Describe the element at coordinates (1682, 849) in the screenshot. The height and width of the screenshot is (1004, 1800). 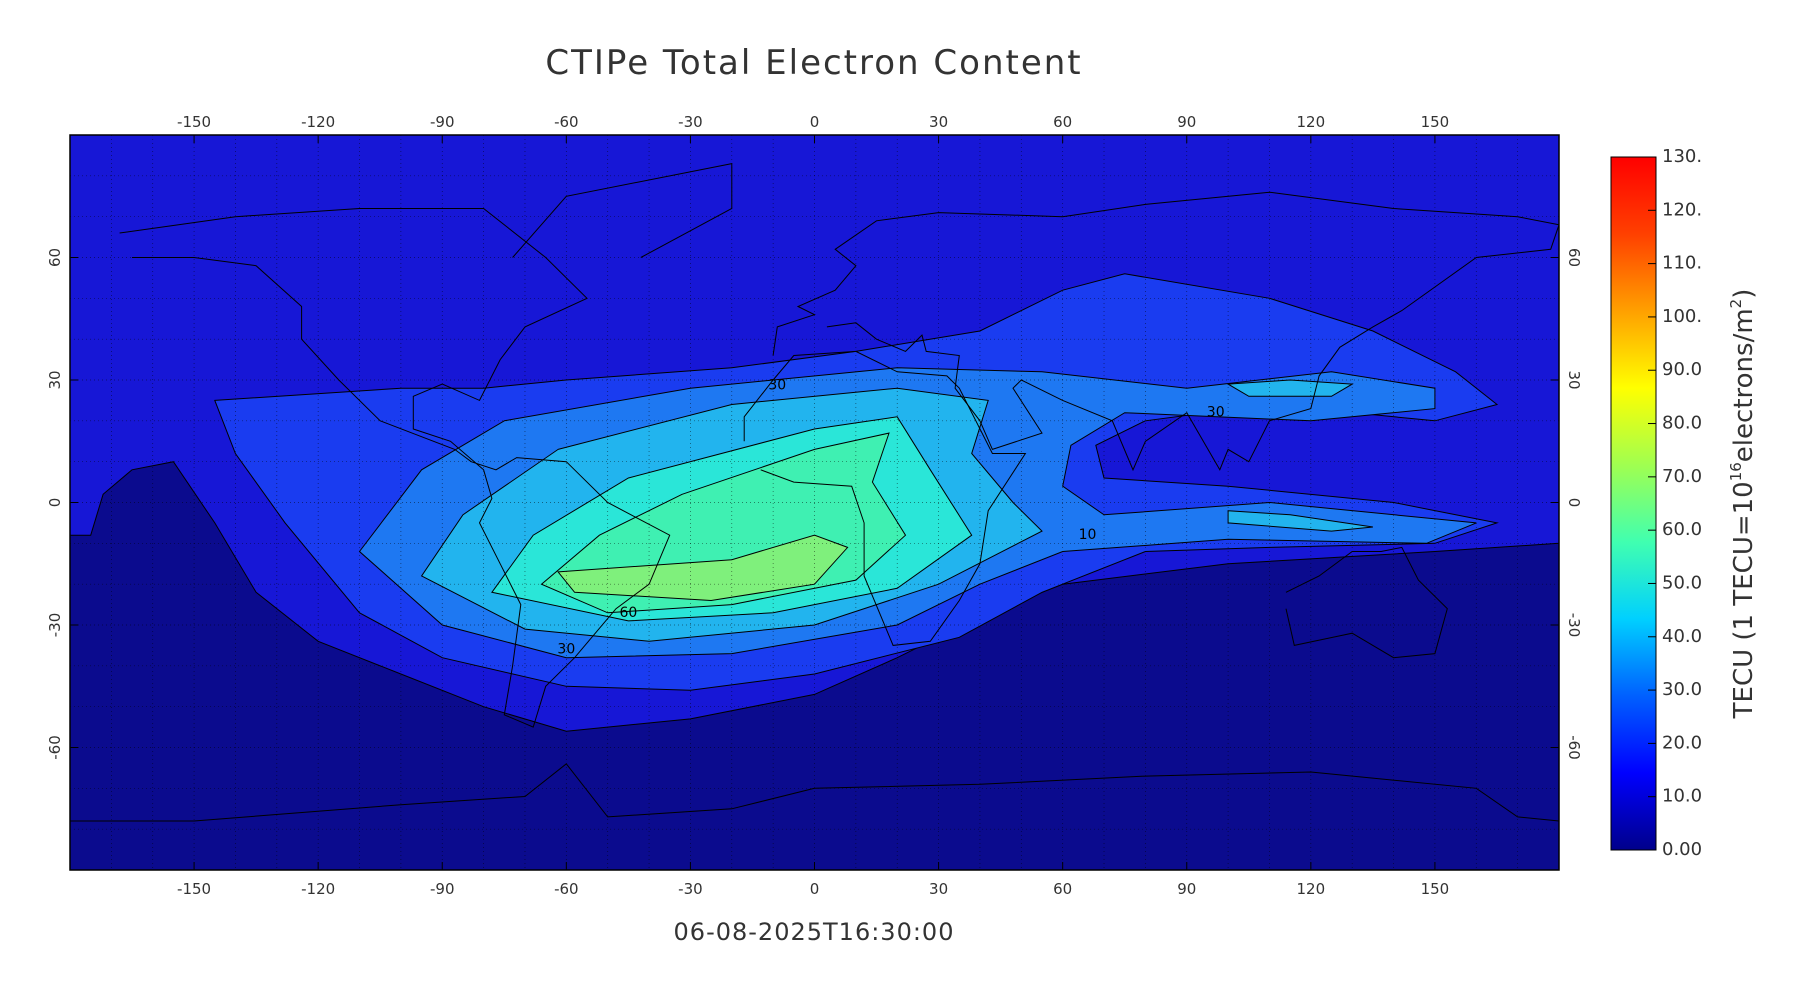
I see `colorbar-tick-label: 0.00` at that location.